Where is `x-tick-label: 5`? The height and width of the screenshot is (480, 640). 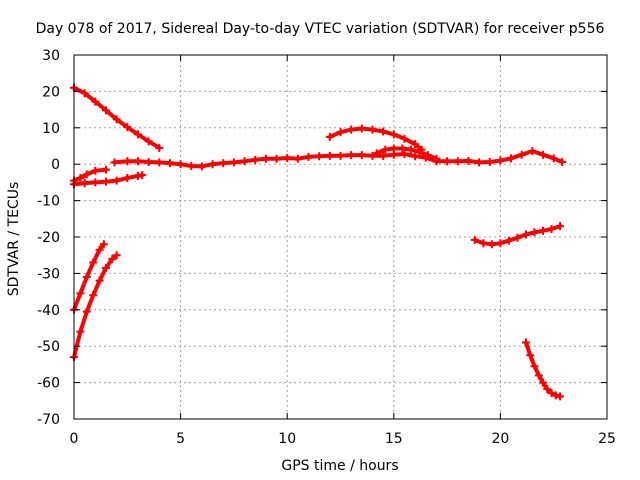 x-tick-label: 5 is located at coordinates (180, 439).